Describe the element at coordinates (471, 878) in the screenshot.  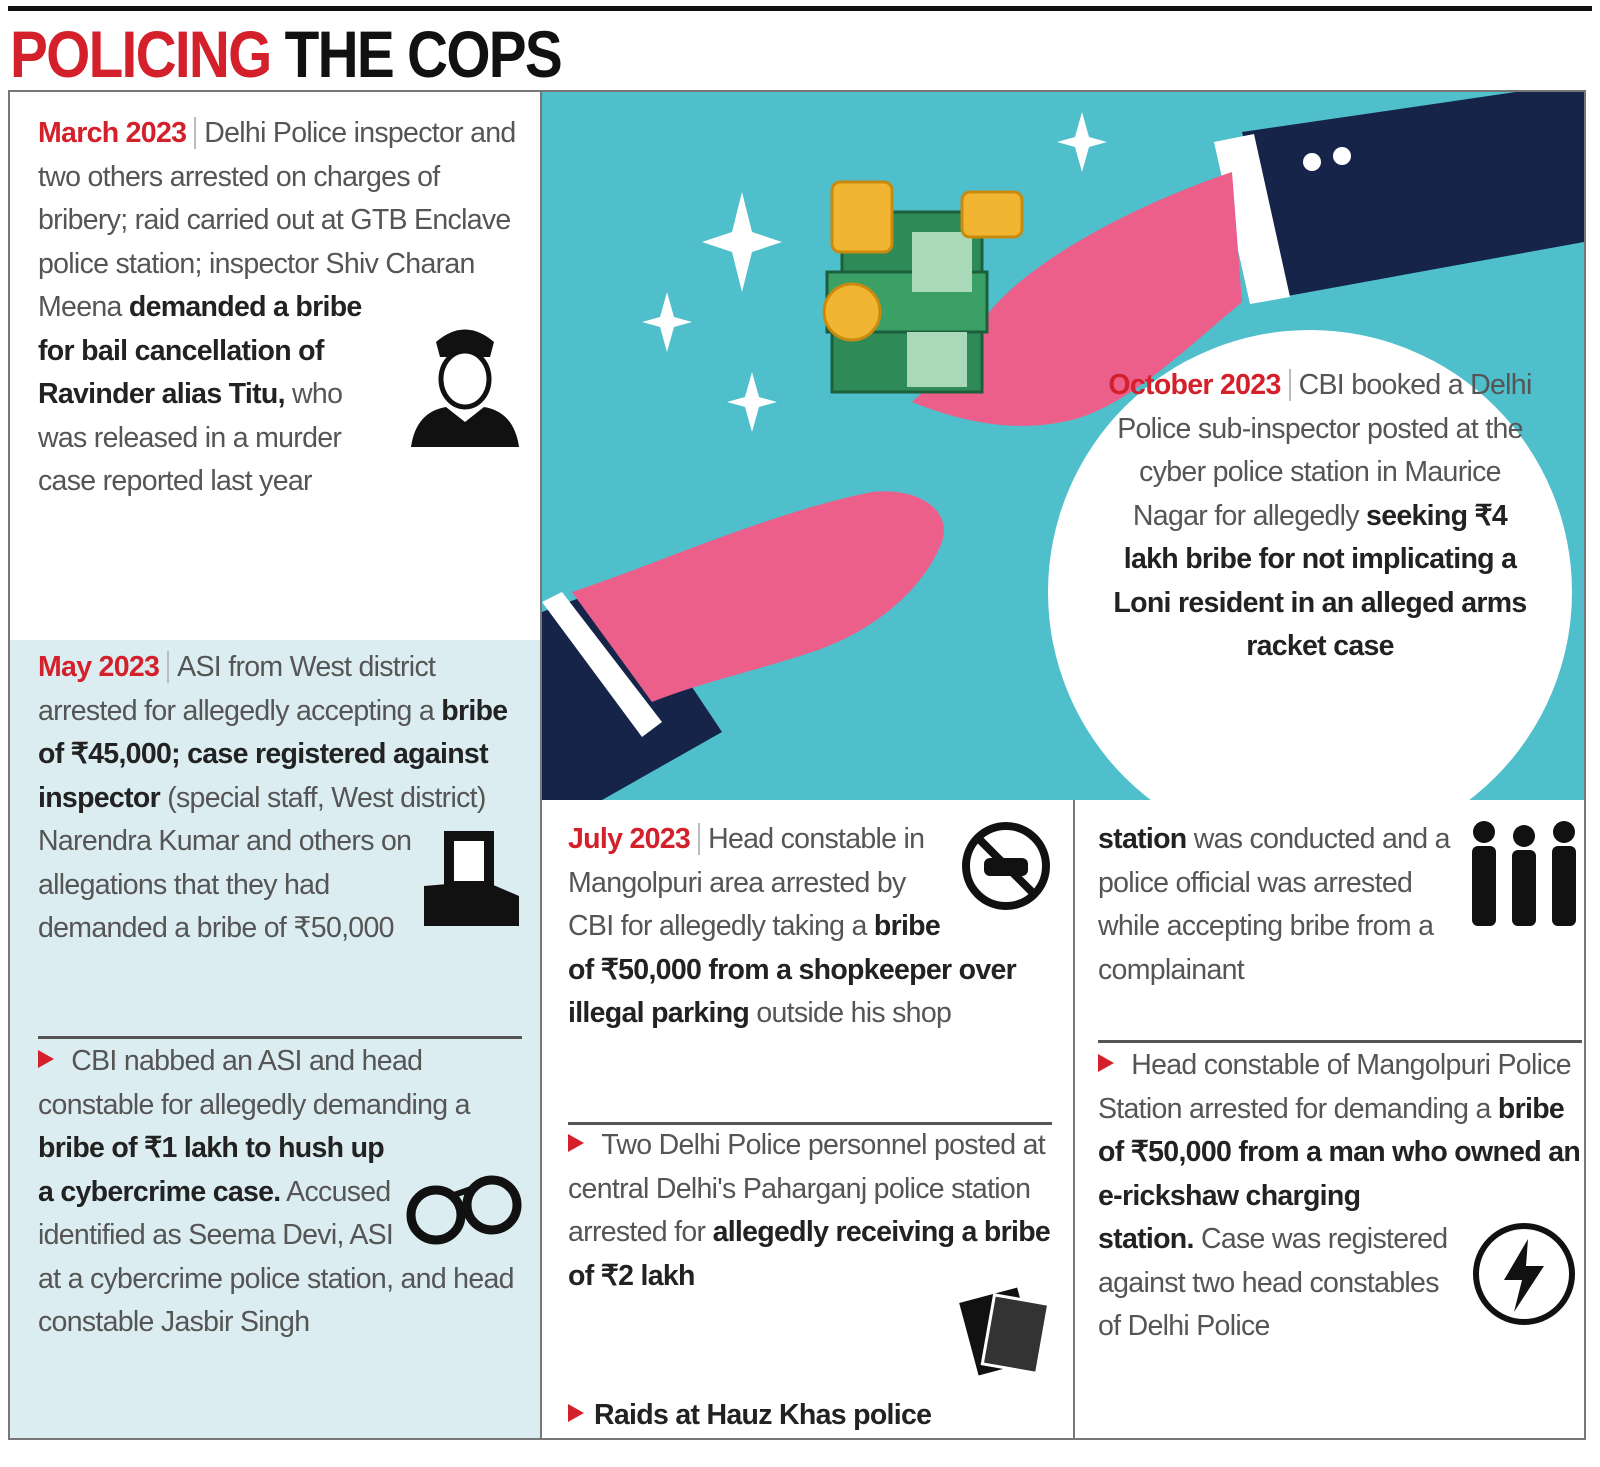
I see `money-hand-icon` at that location.